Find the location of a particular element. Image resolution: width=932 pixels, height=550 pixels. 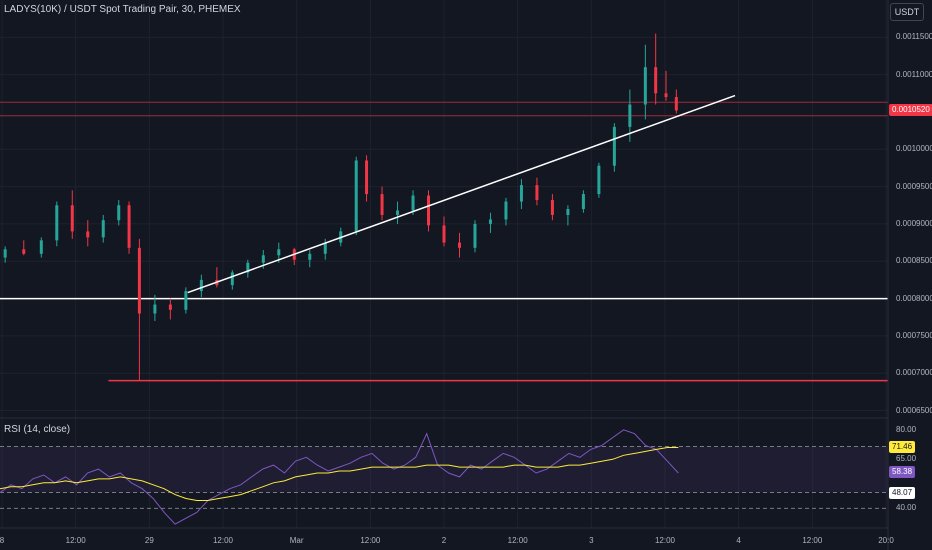

price-tick-label: 0.0007000 is located at coordinates (914, 373).